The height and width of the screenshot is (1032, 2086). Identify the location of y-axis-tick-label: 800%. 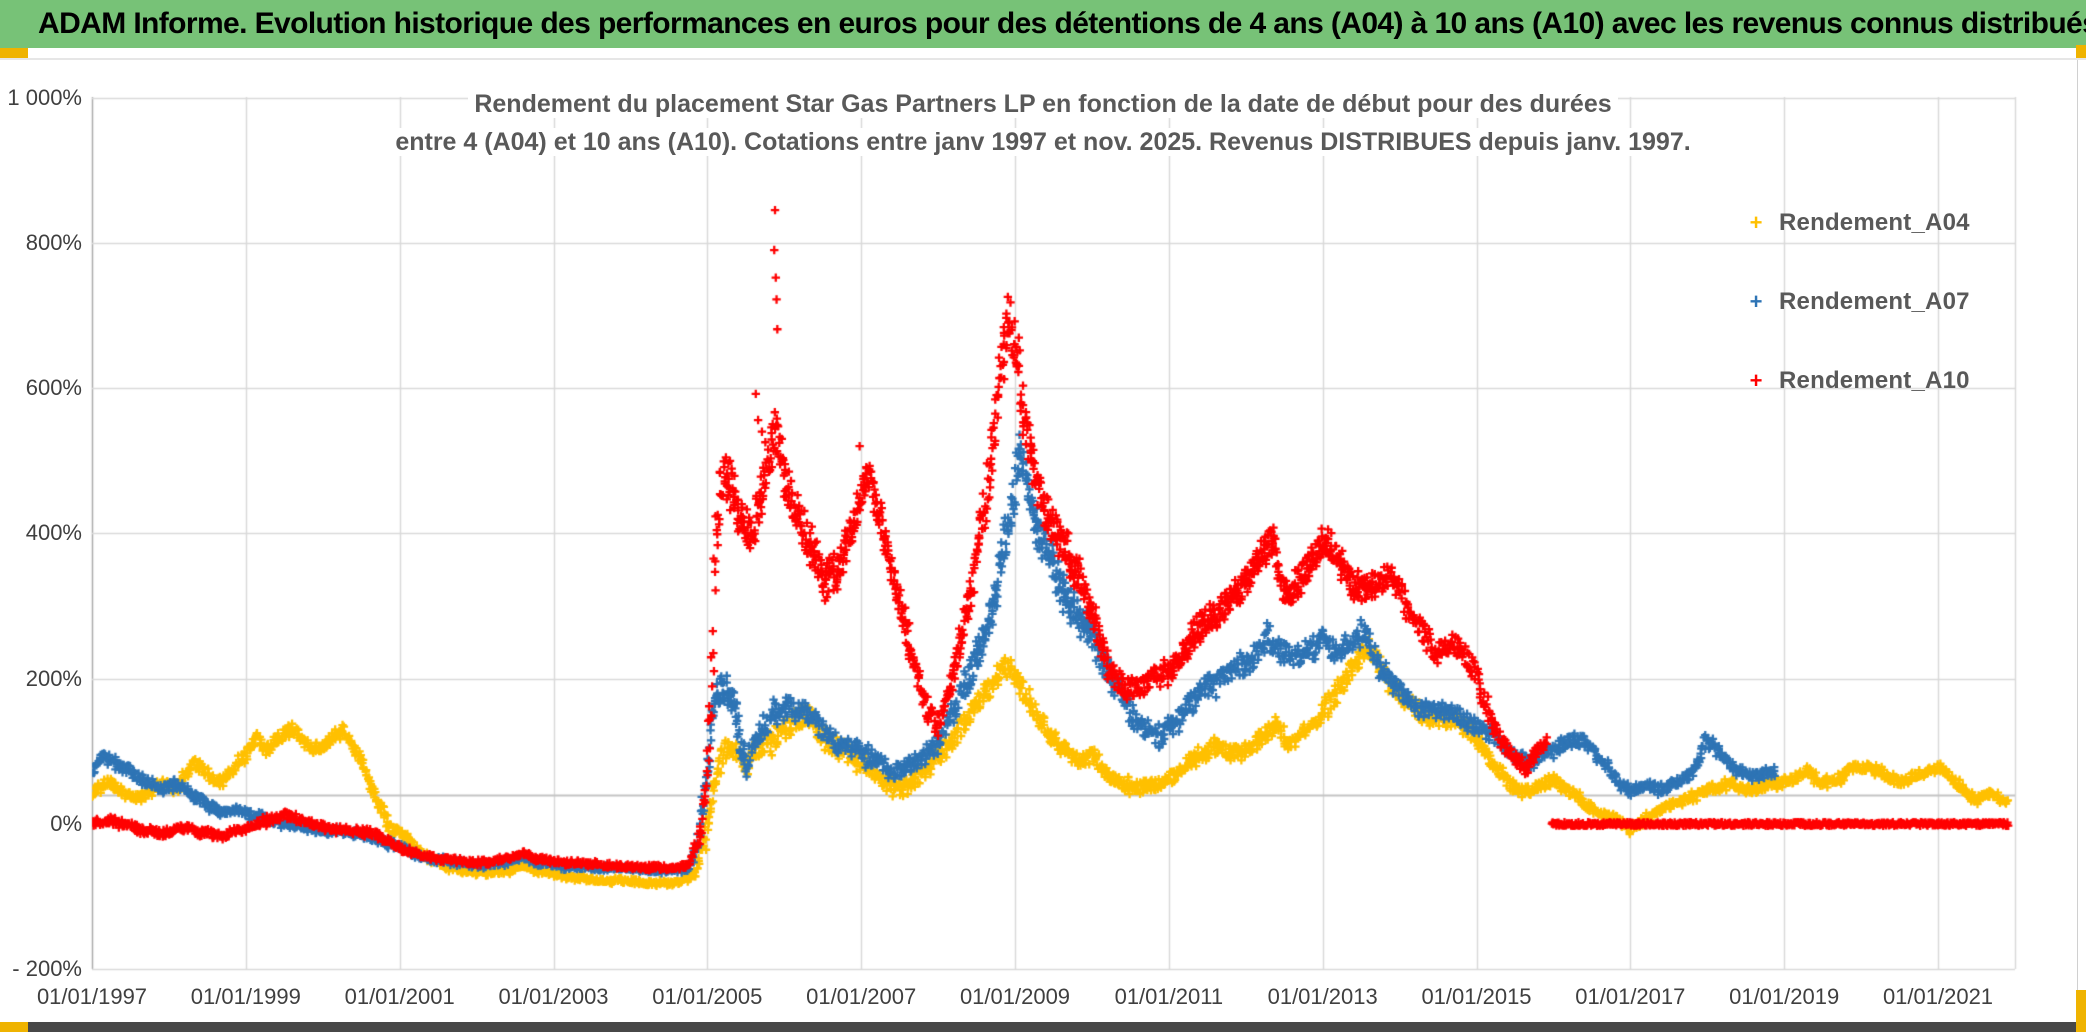
(53, 242).